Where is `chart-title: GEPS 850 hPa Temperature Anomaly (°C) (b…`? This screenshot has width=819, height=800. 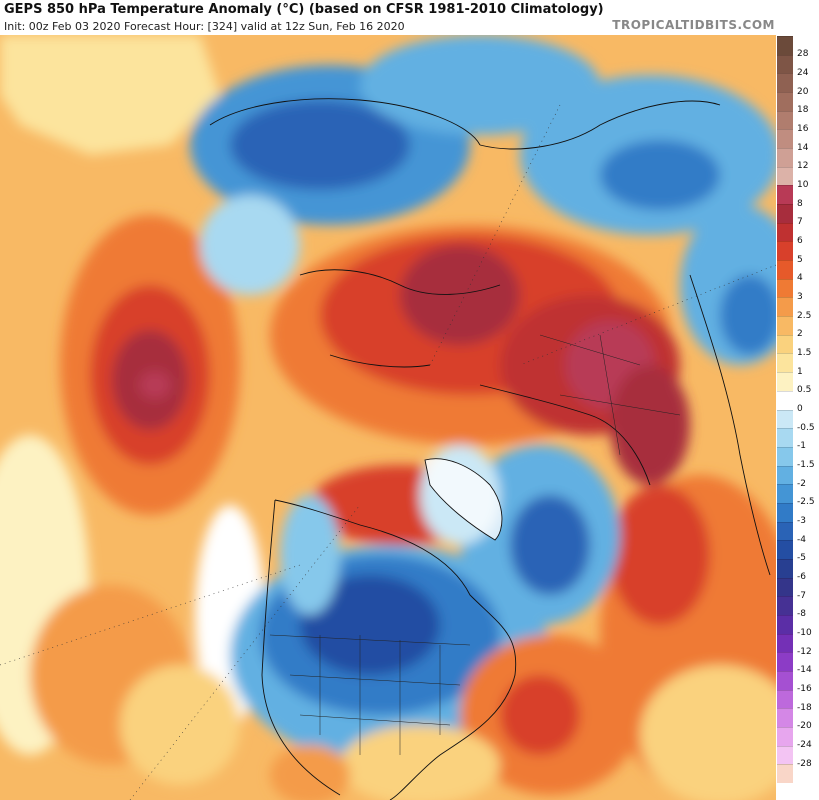 chart-title: GEPS 850 hPa Temperature Anomaly (°C) (b… is located at coordinates (304, 9).